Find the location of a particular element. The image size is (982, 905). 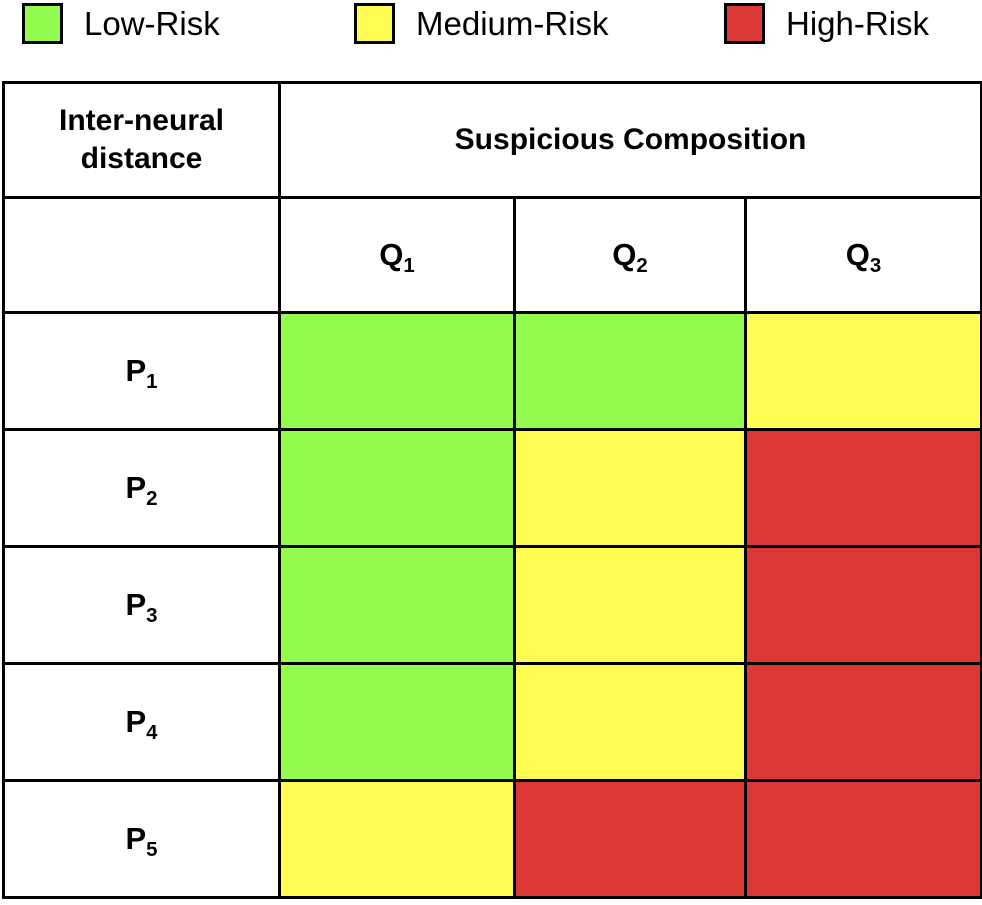

risk-cell-p2-q1 is located at coordinates (397, 488).